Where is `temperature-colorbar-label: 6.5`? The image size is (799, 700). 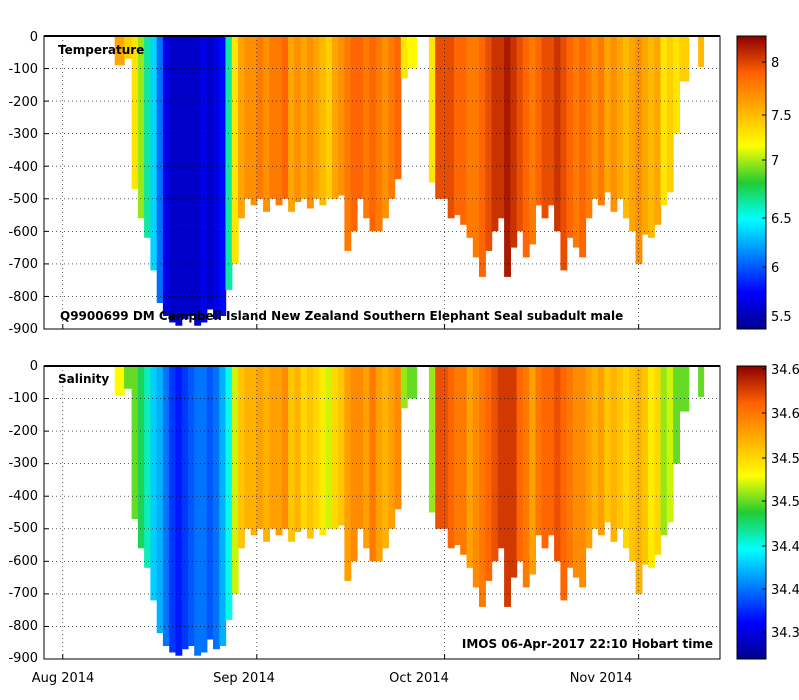 temperature-colorbar-label: 6.5 is located at coordinates (781, 219).